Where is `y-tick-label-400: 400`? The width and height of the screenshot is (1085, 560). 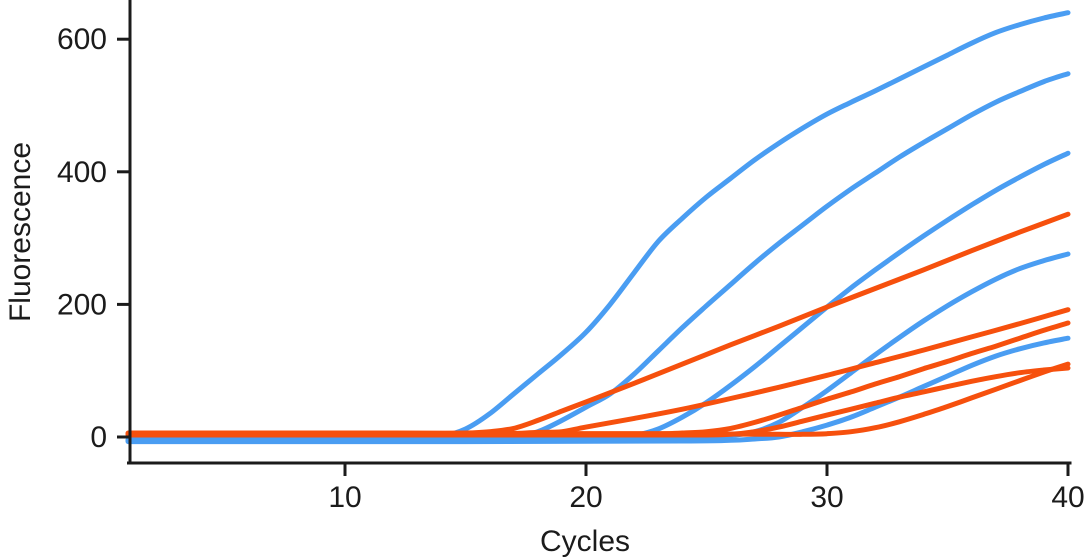
y-tick-label-400: 400 is located at coordinates (82, 172).